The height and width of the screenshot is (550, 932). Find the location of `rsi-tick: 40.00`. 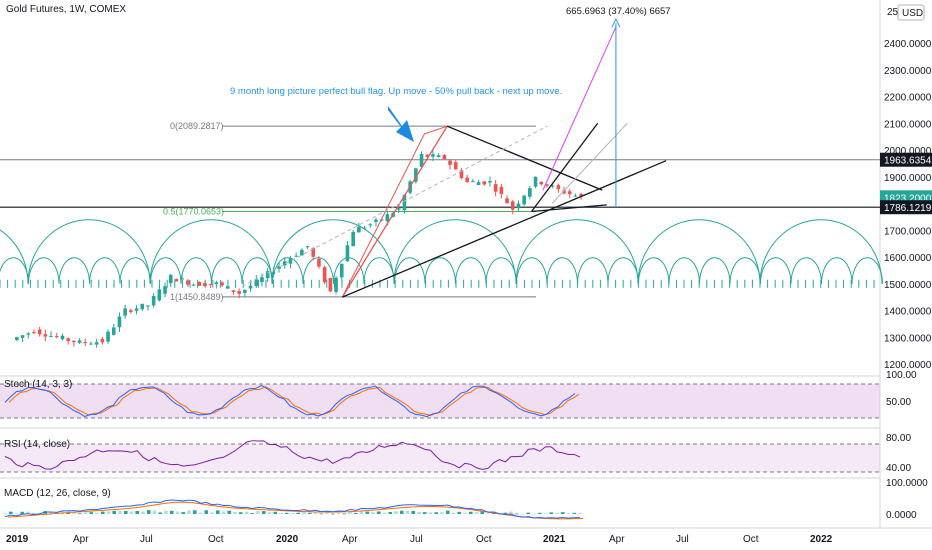

rsi-tick: 40.00 is located at coordinates (898, 468).